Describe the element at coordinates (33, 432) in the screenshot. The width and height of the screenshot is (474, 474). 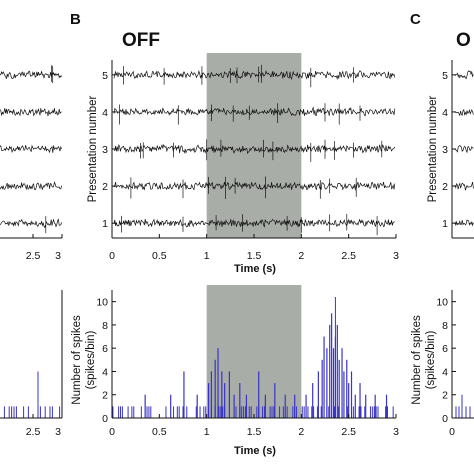
I see `a-hist-x-tick-label: 2.5` at that location.